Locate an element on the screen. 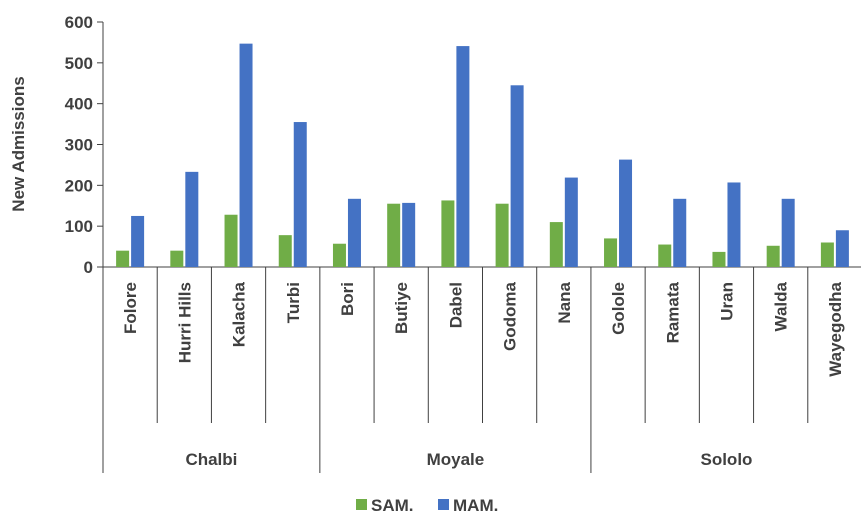 This screenshot has width=861, height=524. category-label: Ramata is located at coordinates (672, 312).